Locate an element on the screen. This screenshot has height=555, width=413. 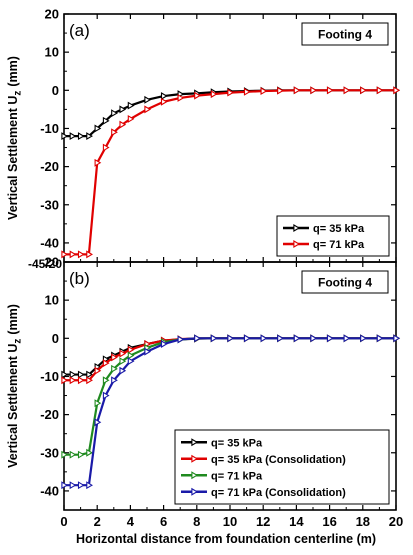
y-tick-label: 20 is located at coordinates (52, 14).